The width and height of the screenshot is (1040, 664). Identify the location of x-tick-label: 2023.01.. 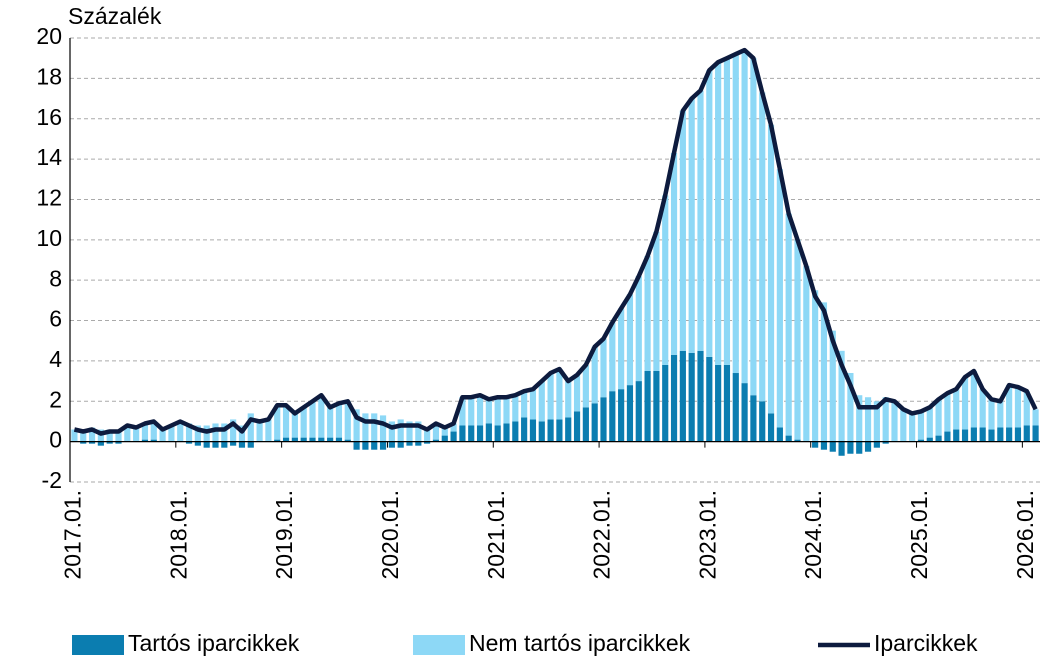
(707, 535).